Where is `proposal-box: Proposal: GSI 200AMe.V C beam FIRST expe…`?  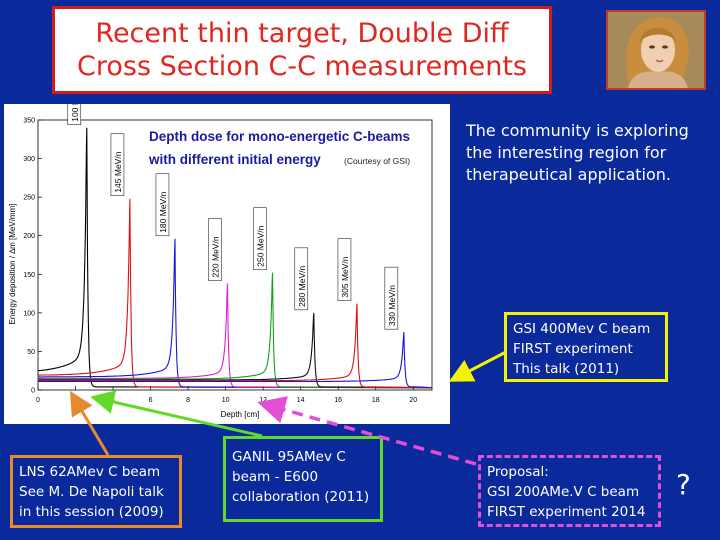 proposal-box: Proposal: GSI 200AMe.V C beam FIRST expe… is located at coordinates (569, 491).